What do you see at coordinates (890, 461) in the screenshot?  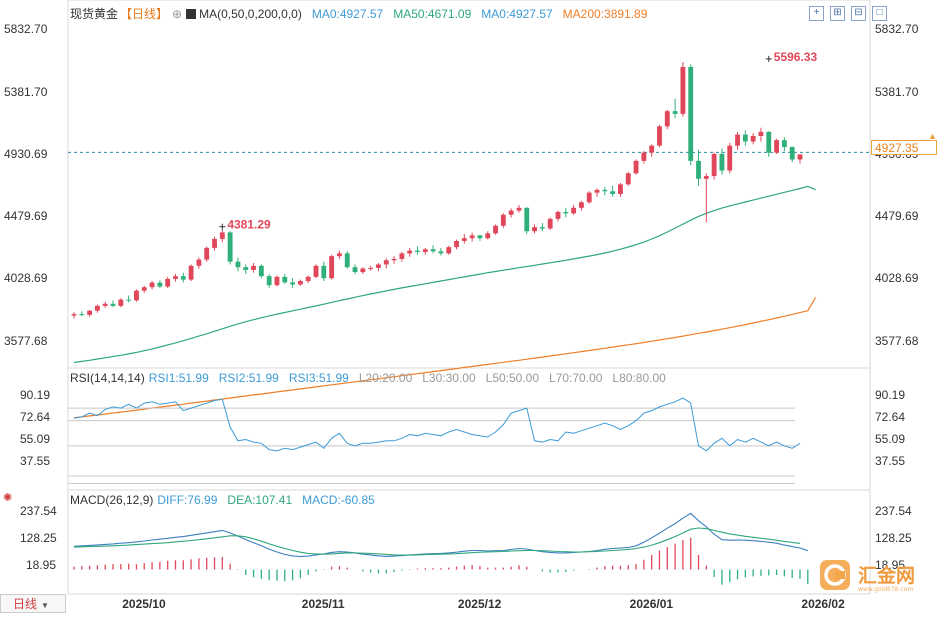 I see `rsi-axis-label-right: 37.55` at bounding box center [890, 461].